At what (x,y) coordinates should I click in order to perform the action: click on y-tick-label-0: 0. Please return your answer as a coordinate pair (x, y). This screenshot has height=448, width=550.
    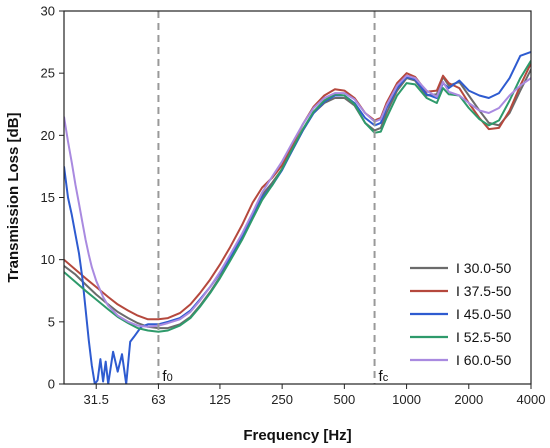
    Looking at the image, I should click on (51, 384).